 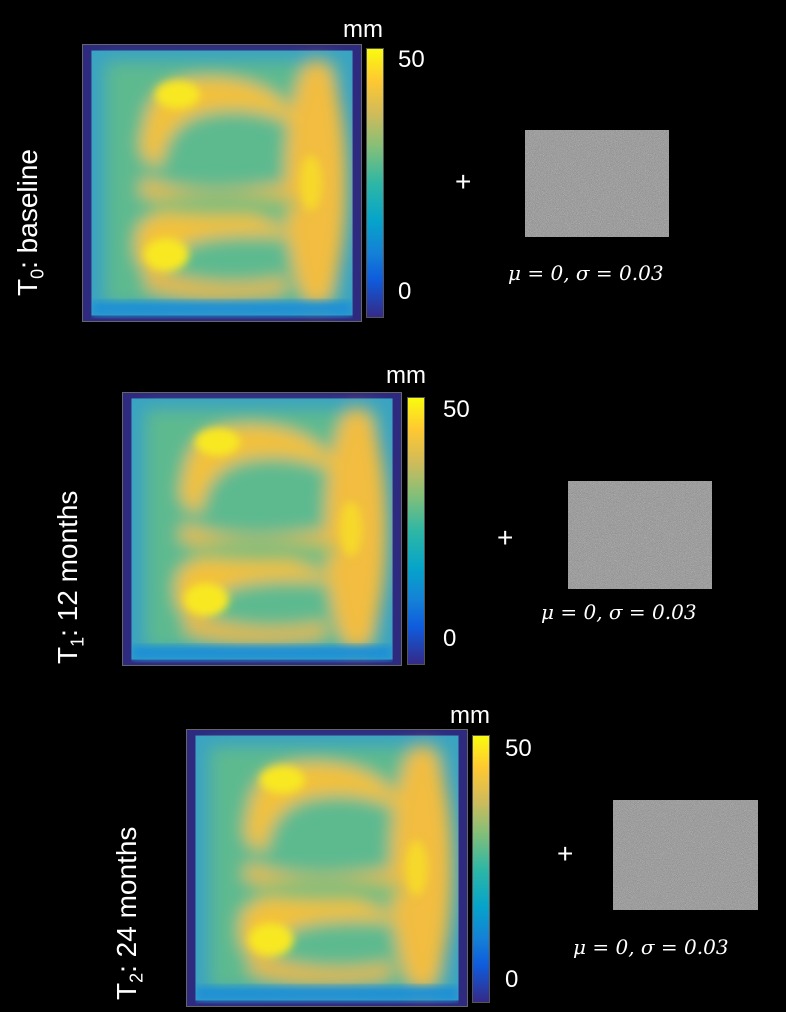 I want to click on timepoint-label: T1: 12 months, so click(x=70, y=577).